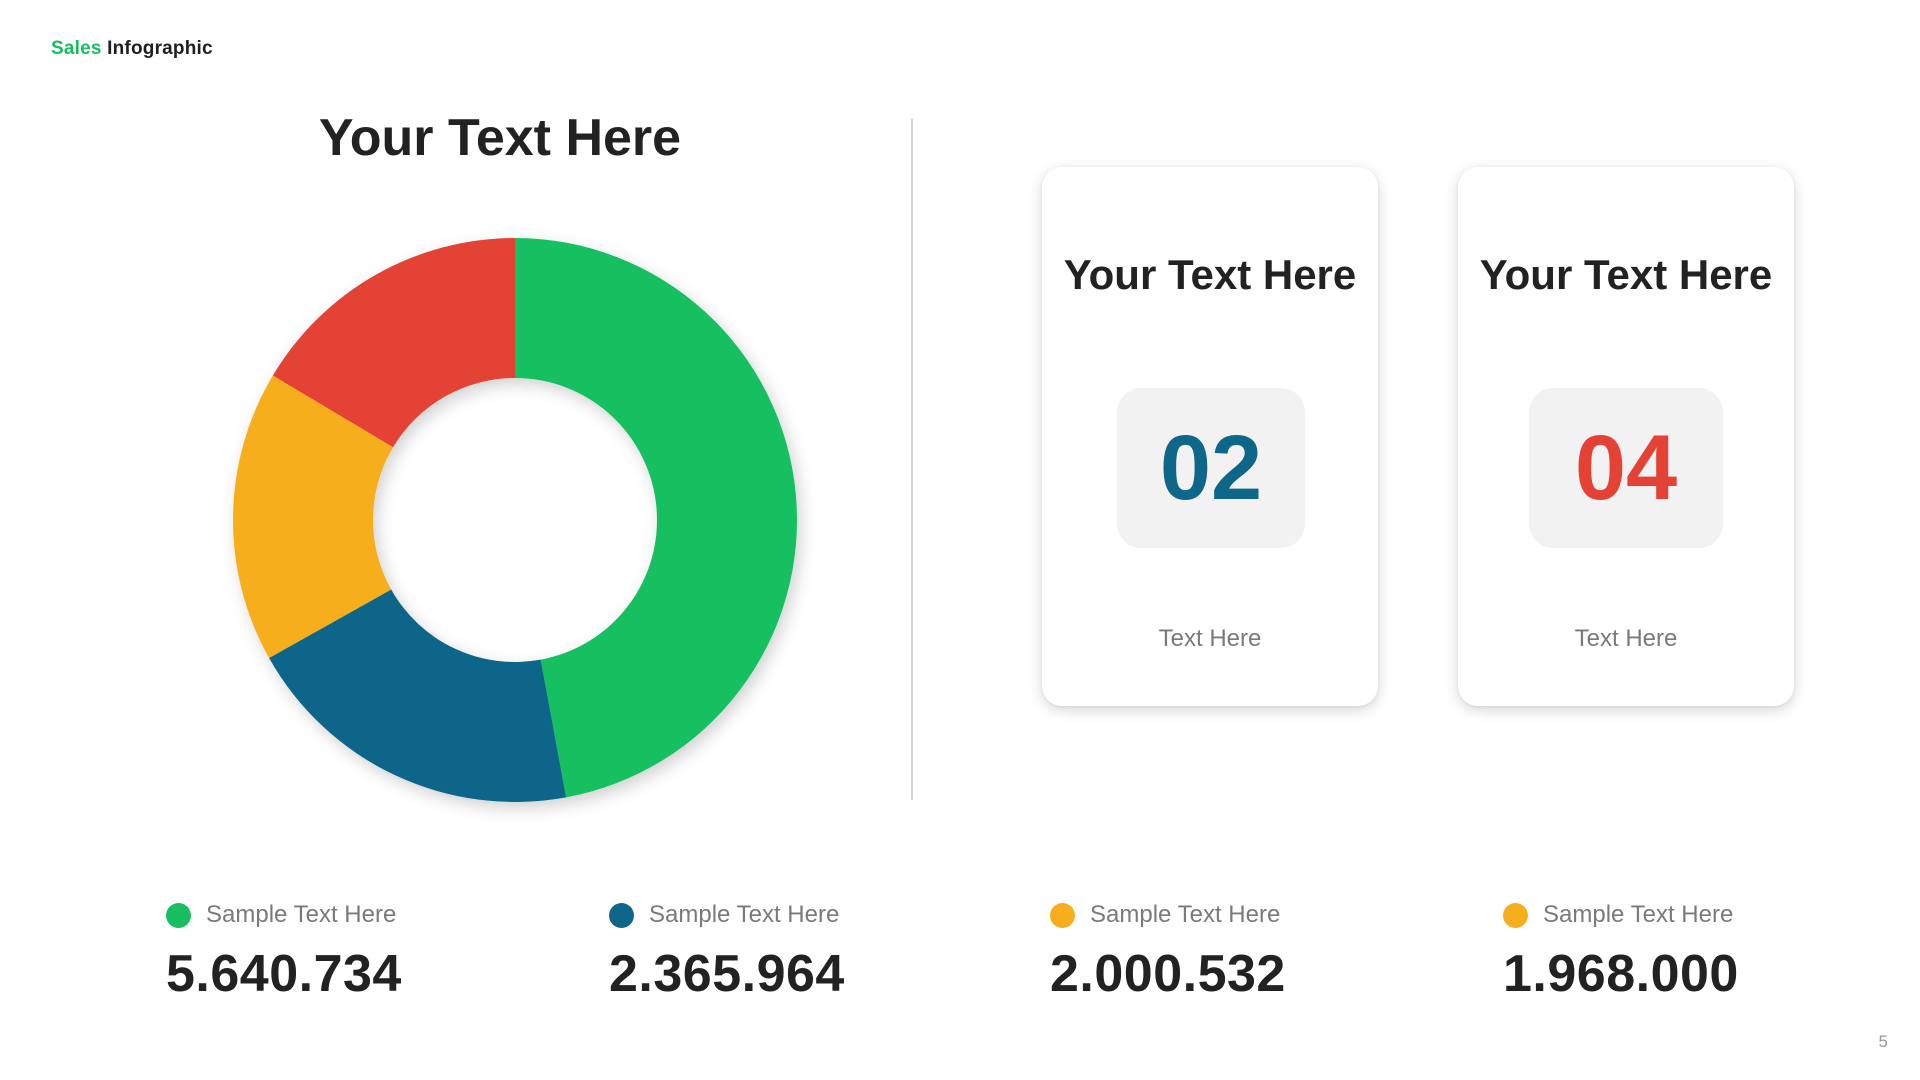  I want to click on header-title: Infographic, so click(160, 48).